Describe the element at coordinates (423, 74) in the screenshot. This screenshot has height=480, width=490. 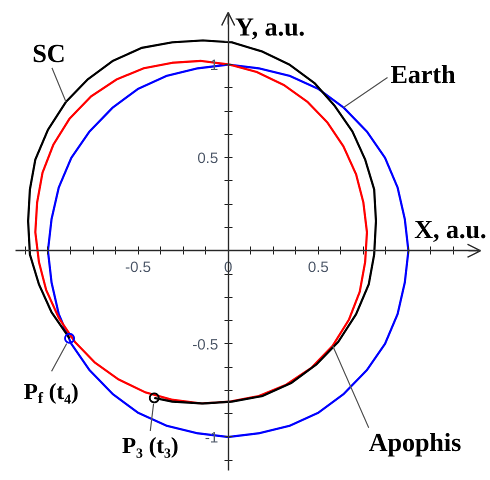
I see `series-label: Earth` at that location.